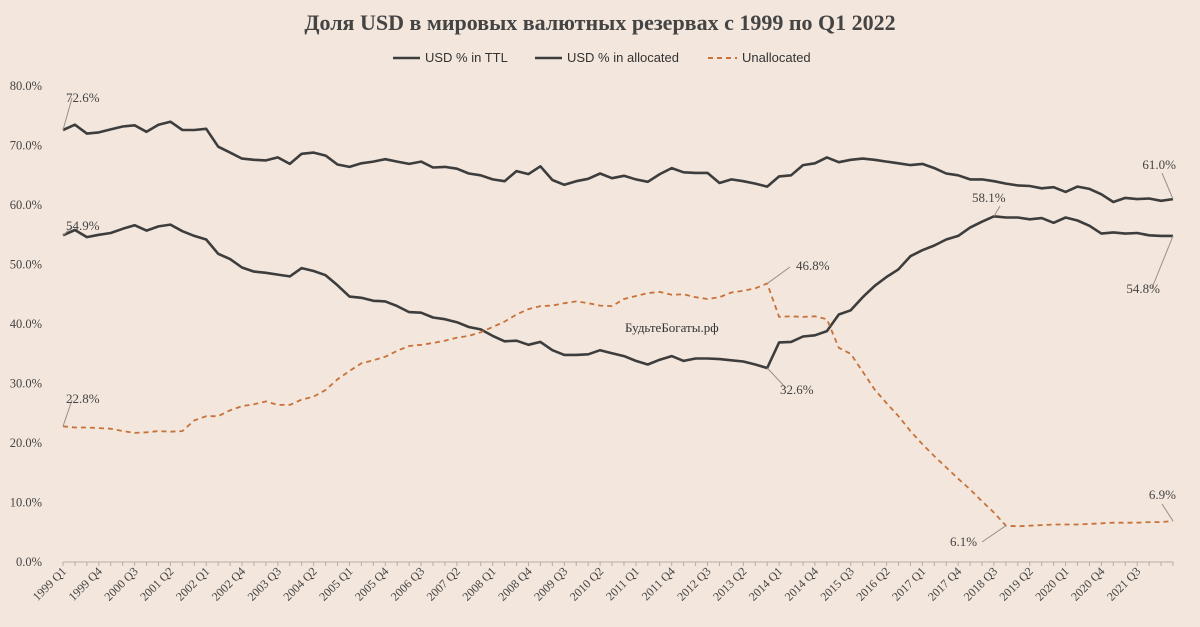 This screenshot has height=627, width=1200. I want to click on x-tick-label: 2019 Q2, so click(1016, 583).